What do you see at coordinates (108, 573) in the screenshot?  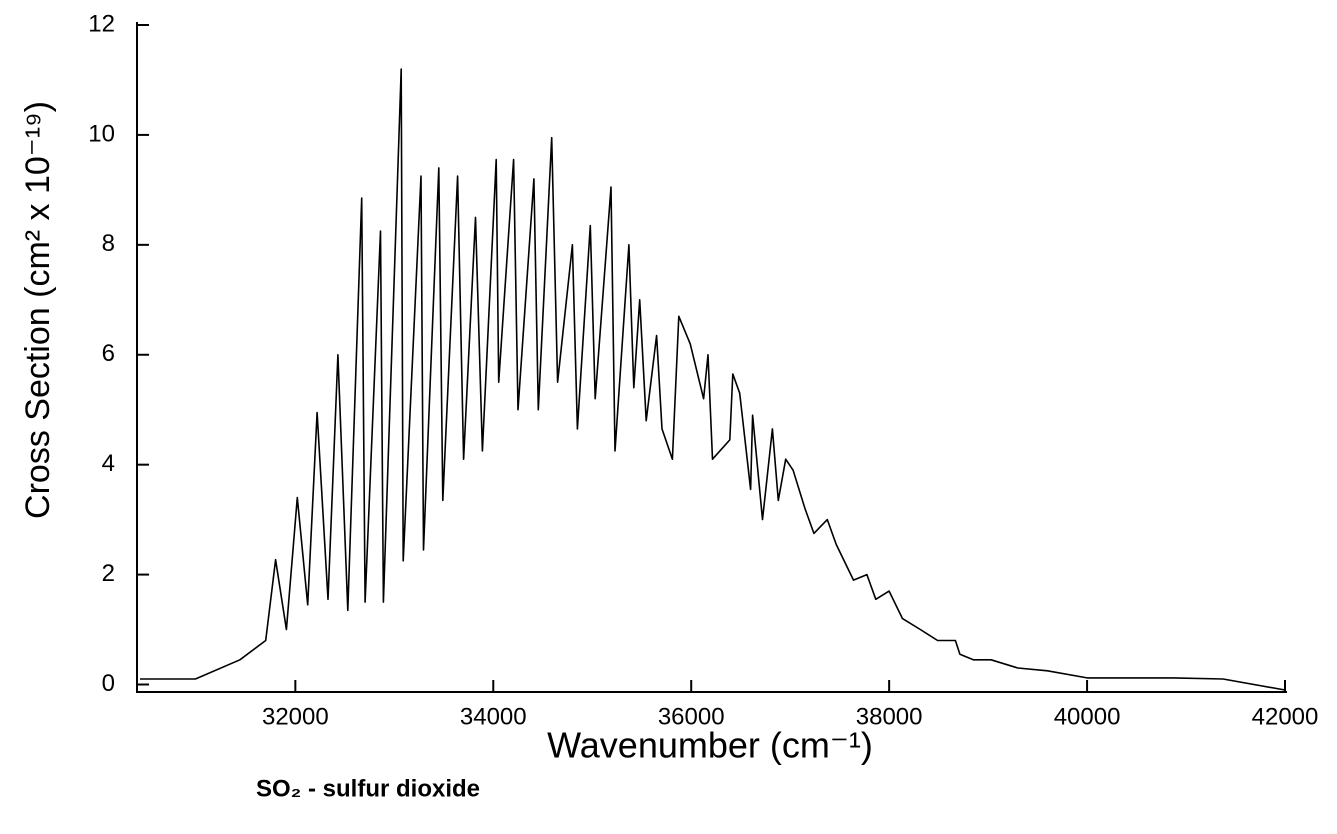 I see `y-tick-label: 2` at bounding box center [108, 573].